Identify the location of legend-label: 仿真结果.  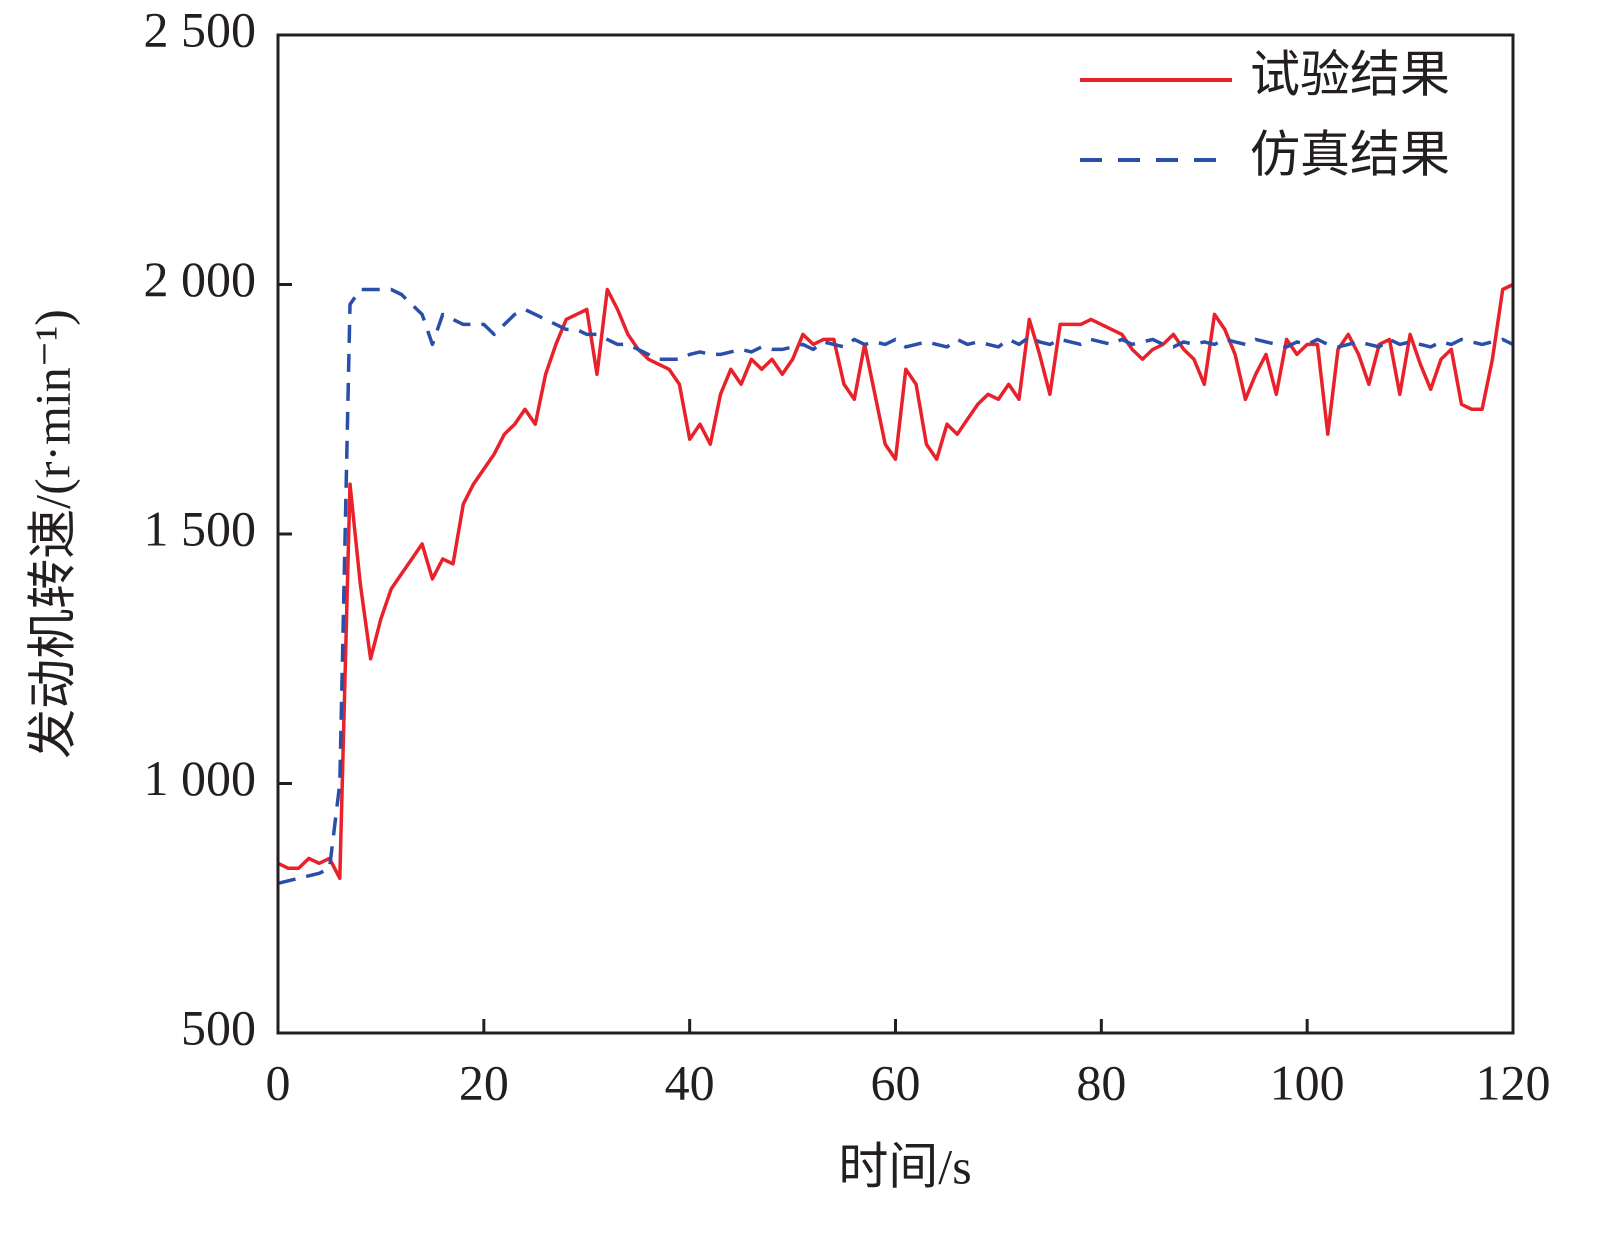
(1350, 154).